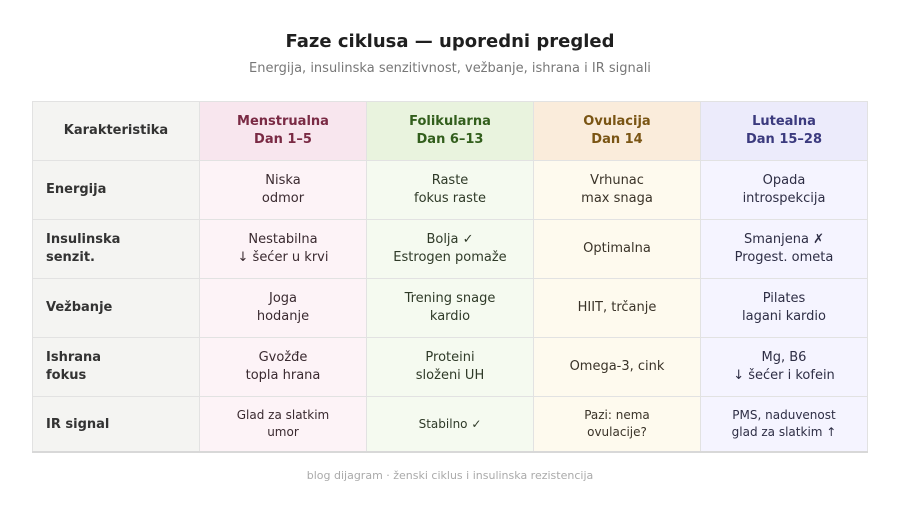 The width and height of the screenshot is (900, 515). I want to click on cell-line: Mg, B6, so click(784, 357).